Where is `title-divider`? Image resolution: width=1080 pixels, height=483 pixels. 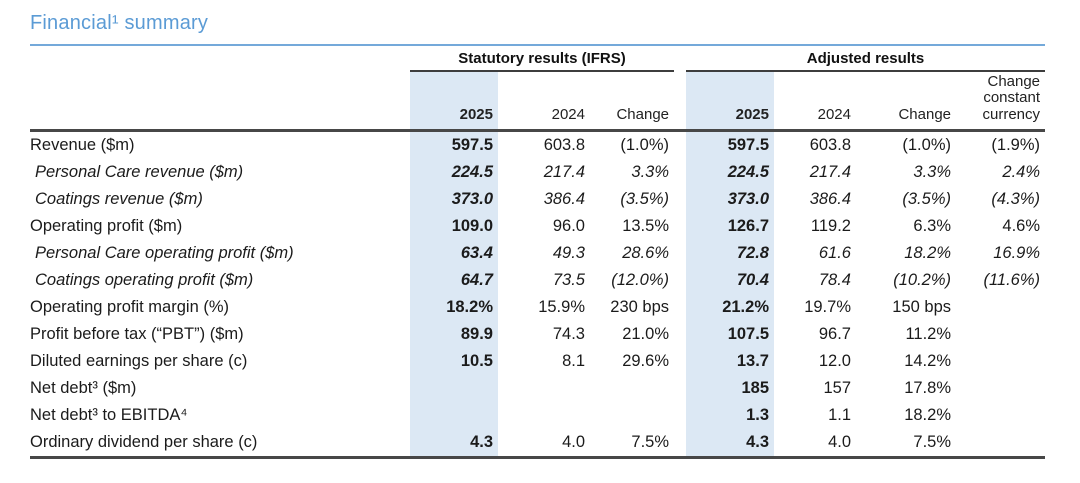 title-divider is located at coordinates (537, 45).